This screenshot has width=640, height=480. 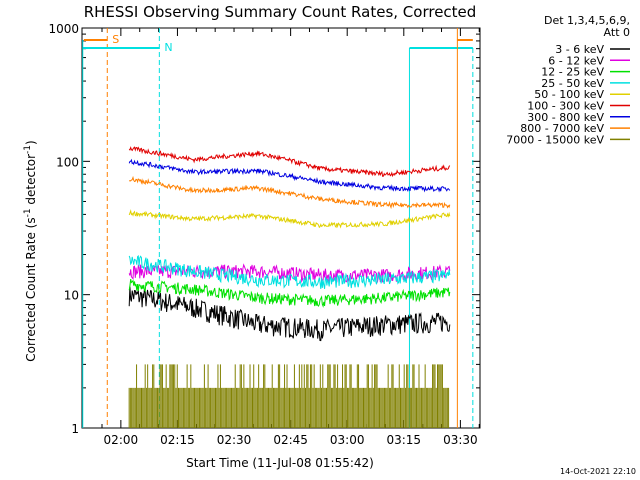 What do you see at coordinates (168, 47) in the screenshot?
I see `night-label: N` at bounding box center [168, 47].